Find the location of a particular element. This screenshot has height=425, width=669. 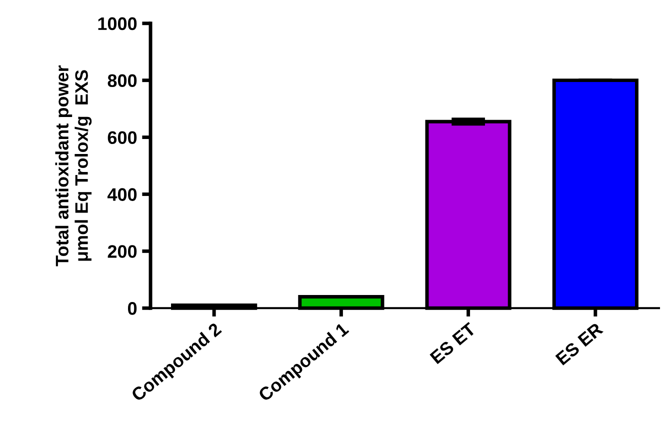

y-tick-label: 200 is located at coordinates (122, 251).